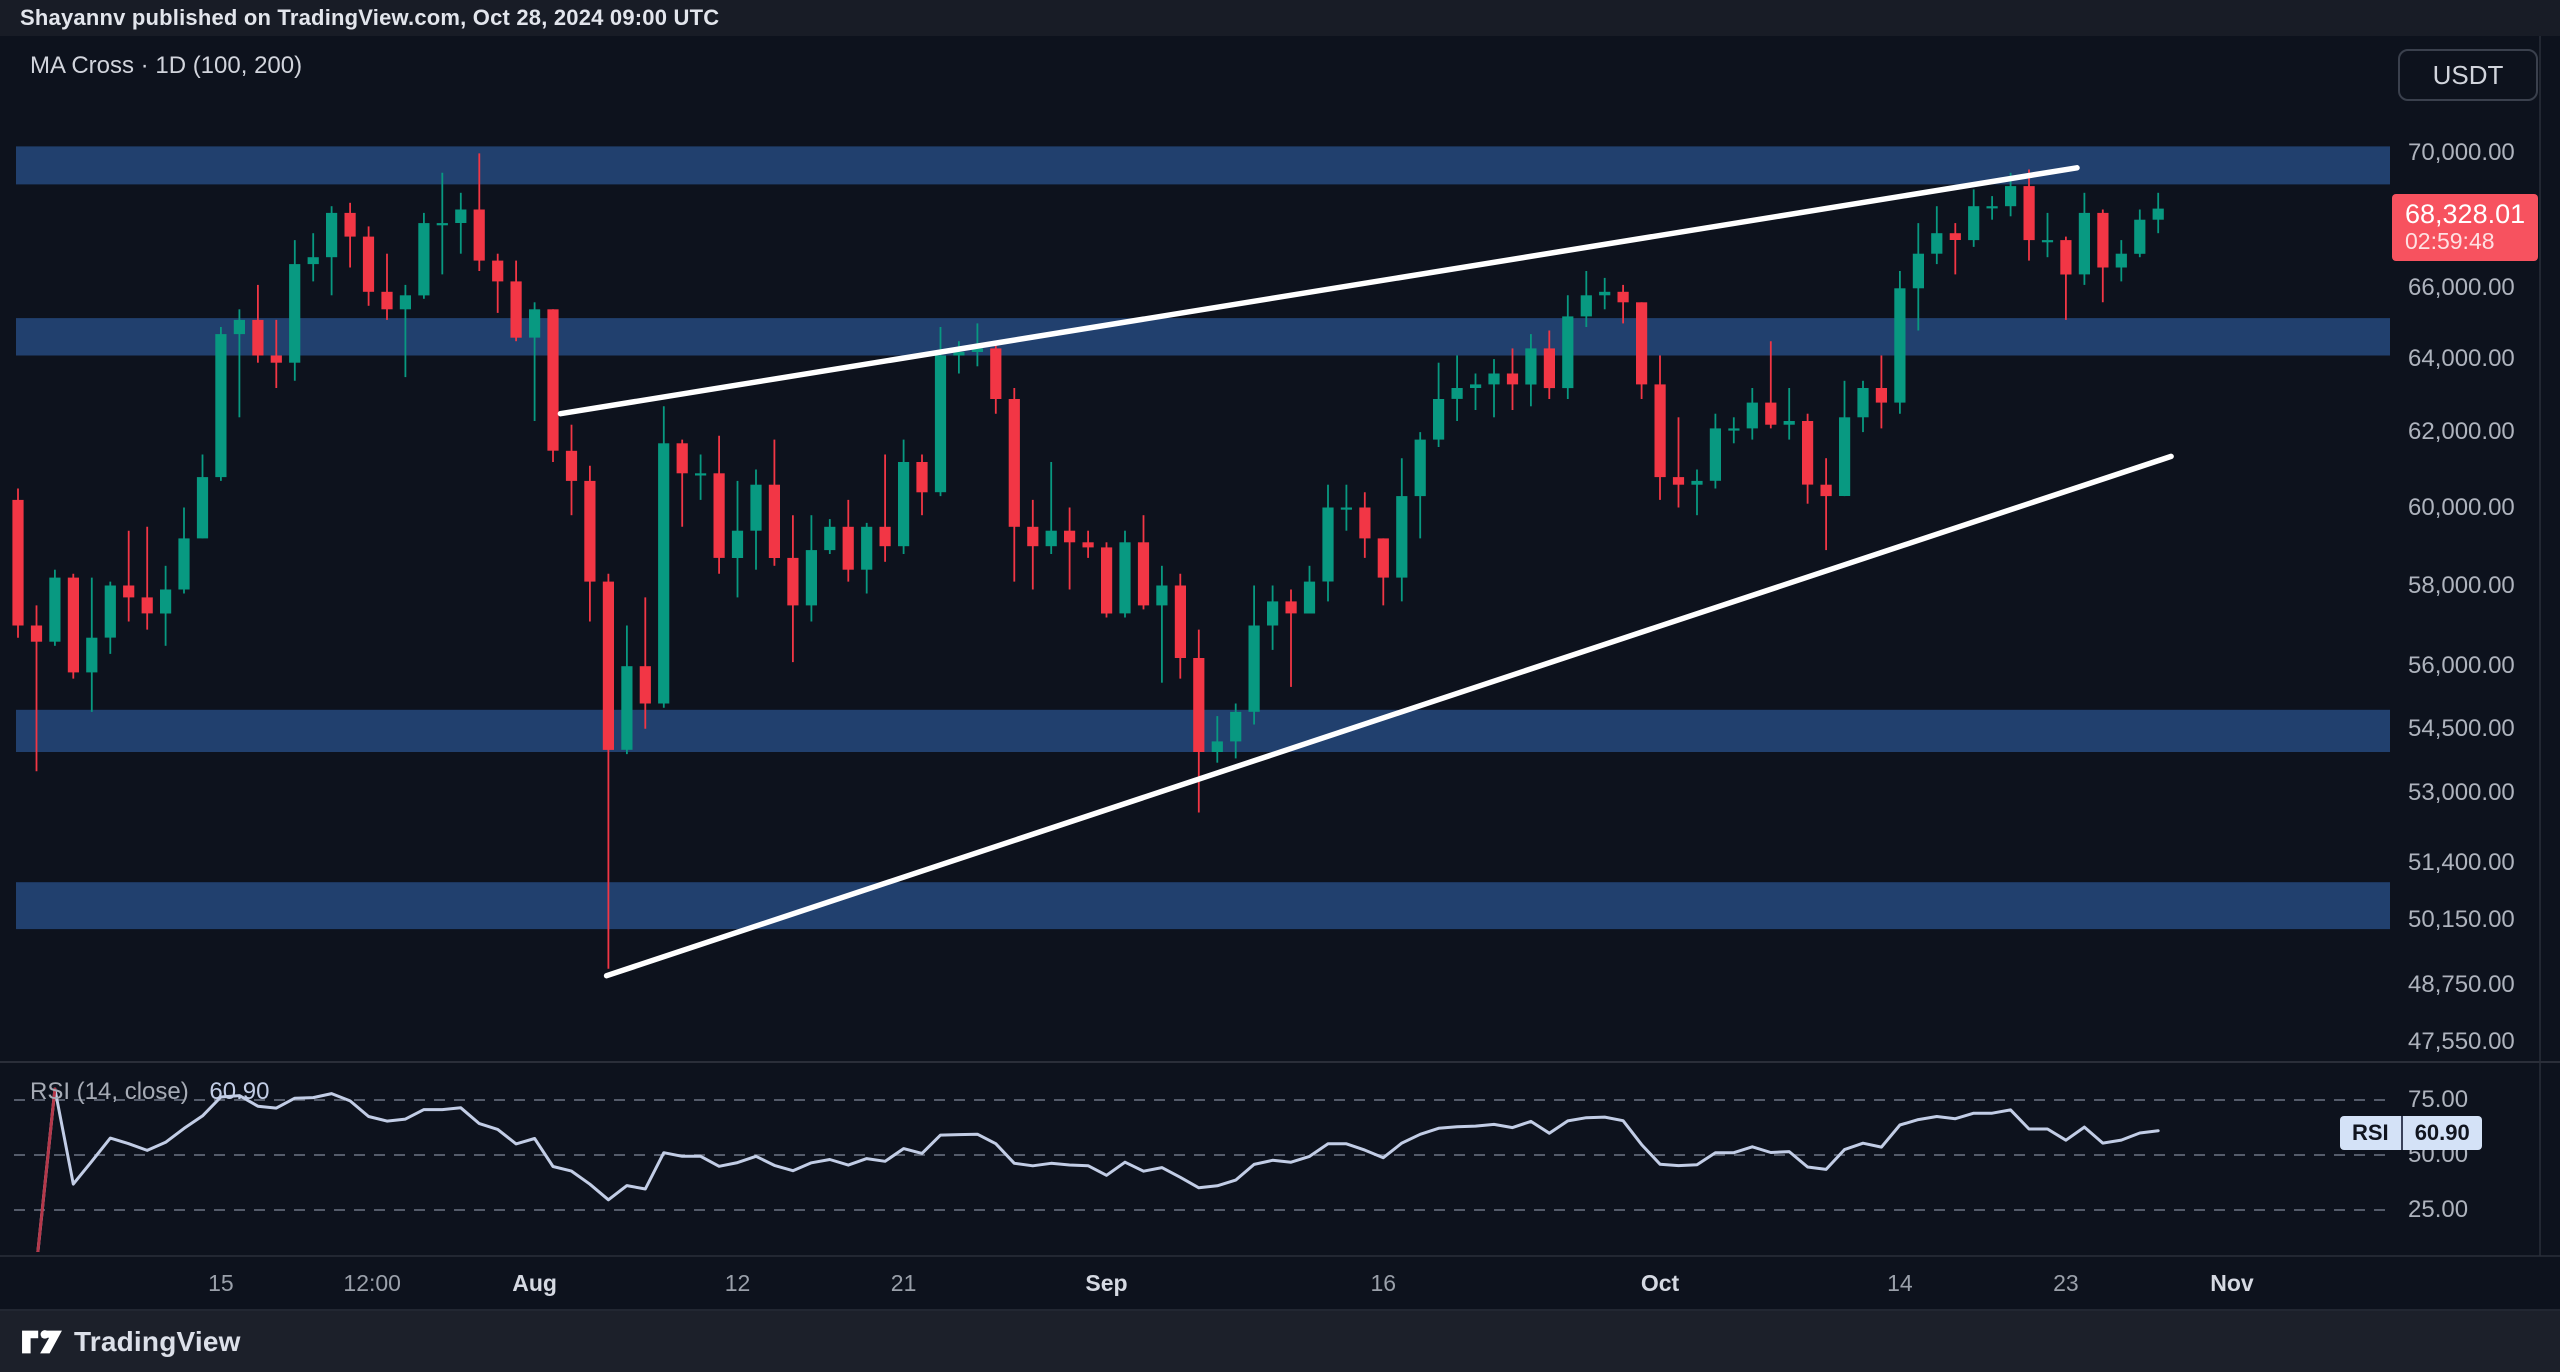 The width and height of the screenshot is (2560, 1372). What do you see at coordinates (157, 1341) in the screenshot?
I see `tradingview-brand-text: TradingView` at bounding box center [157, 1341].